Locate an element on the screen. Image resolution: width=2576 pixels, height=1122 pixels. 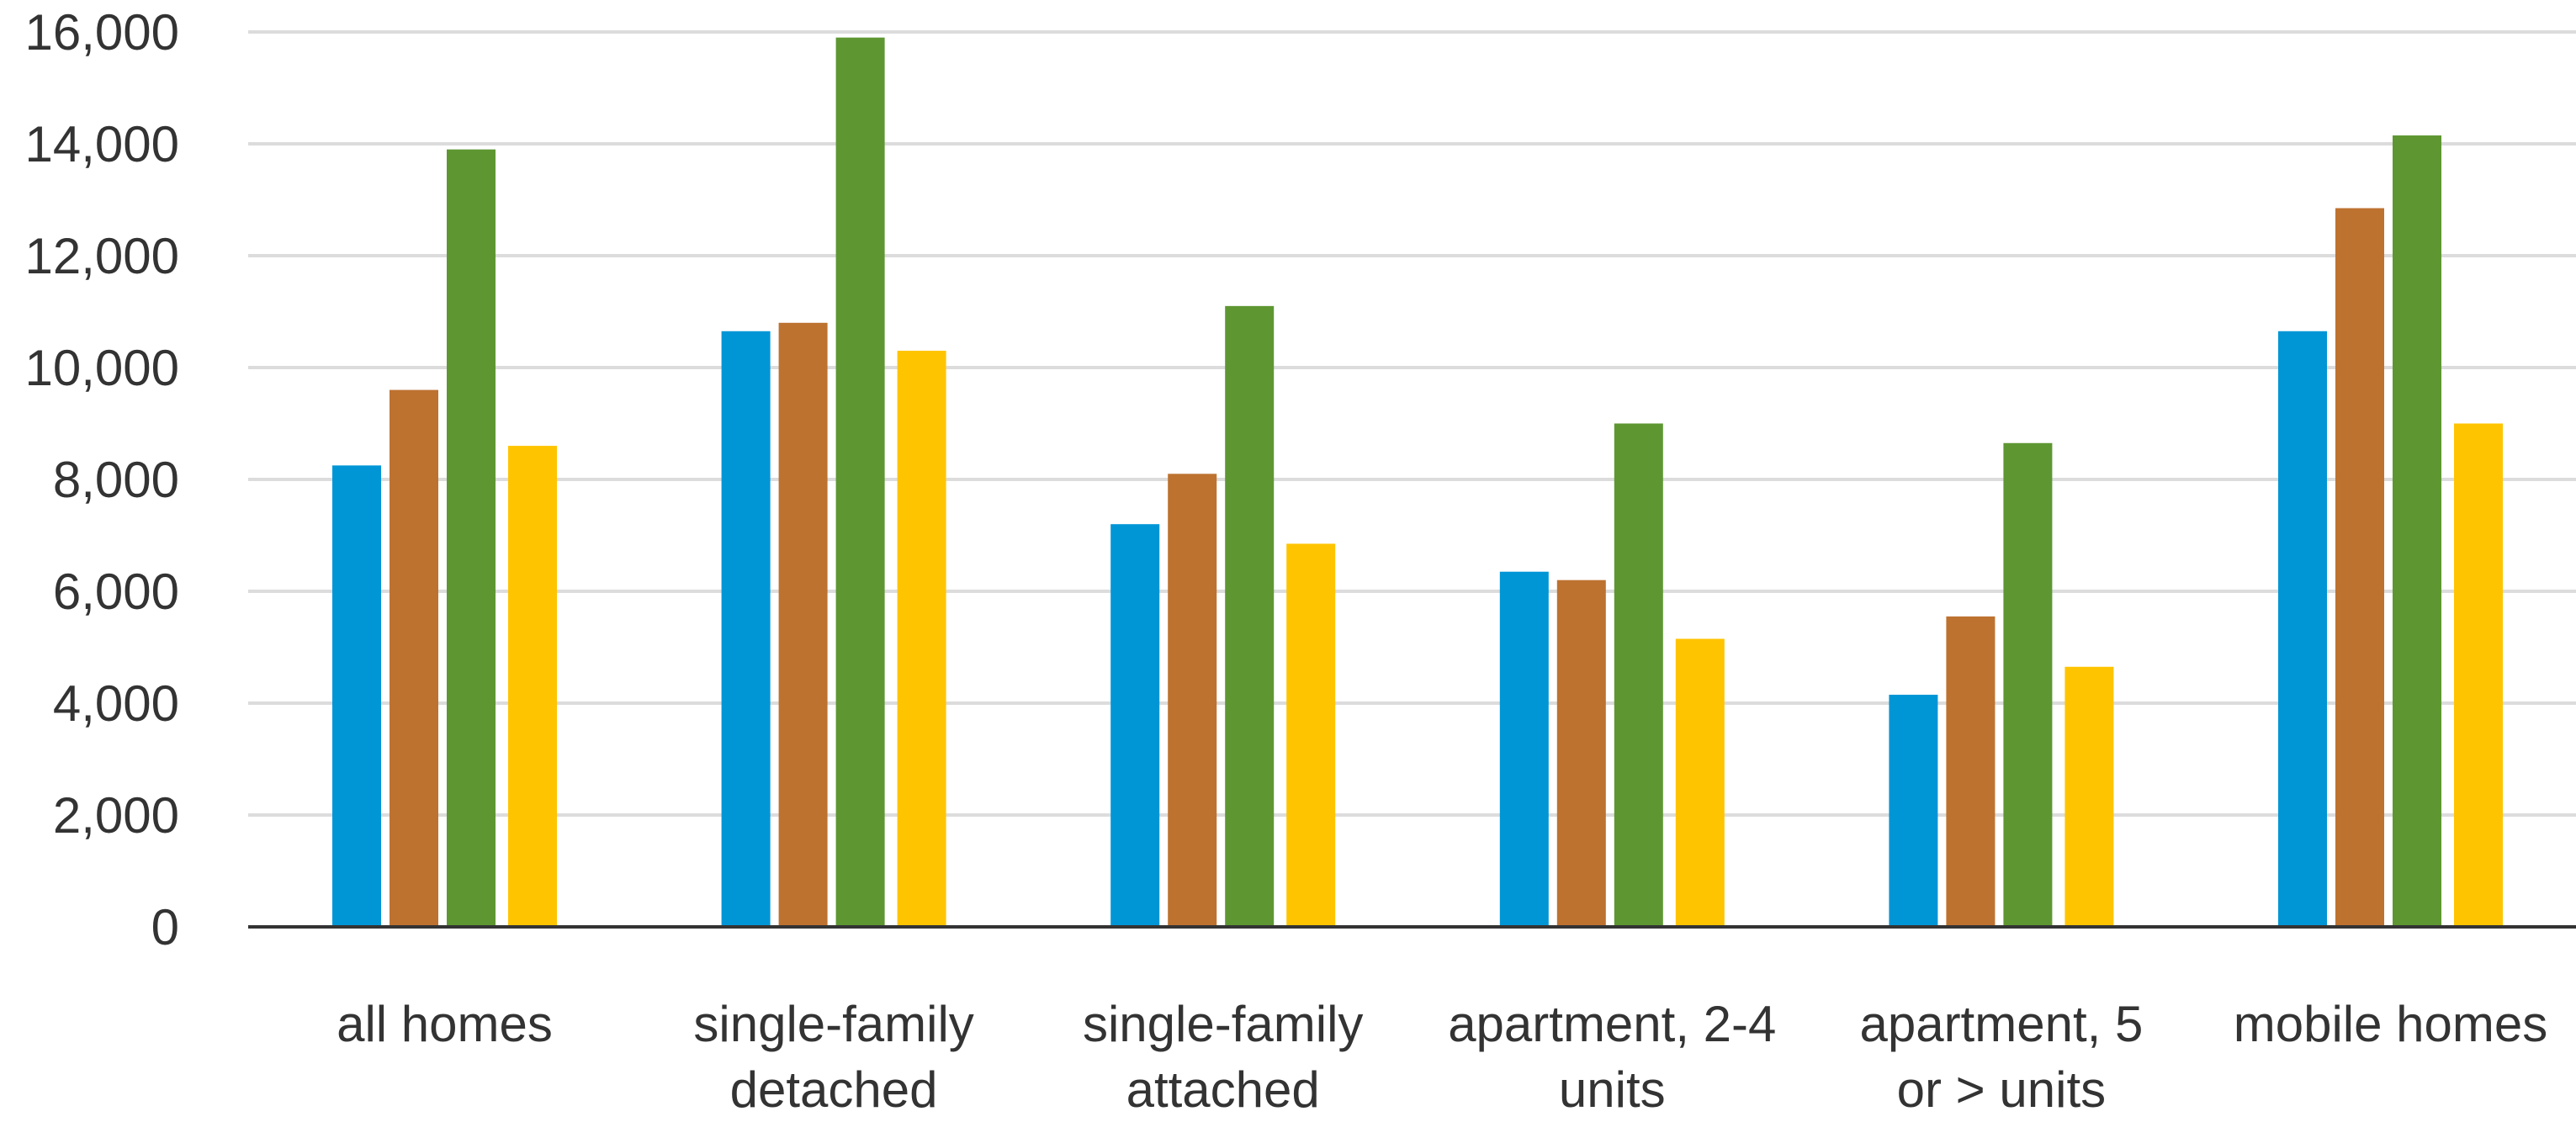
y-tick-label: 8,000 is located at coordinates (116, 480).